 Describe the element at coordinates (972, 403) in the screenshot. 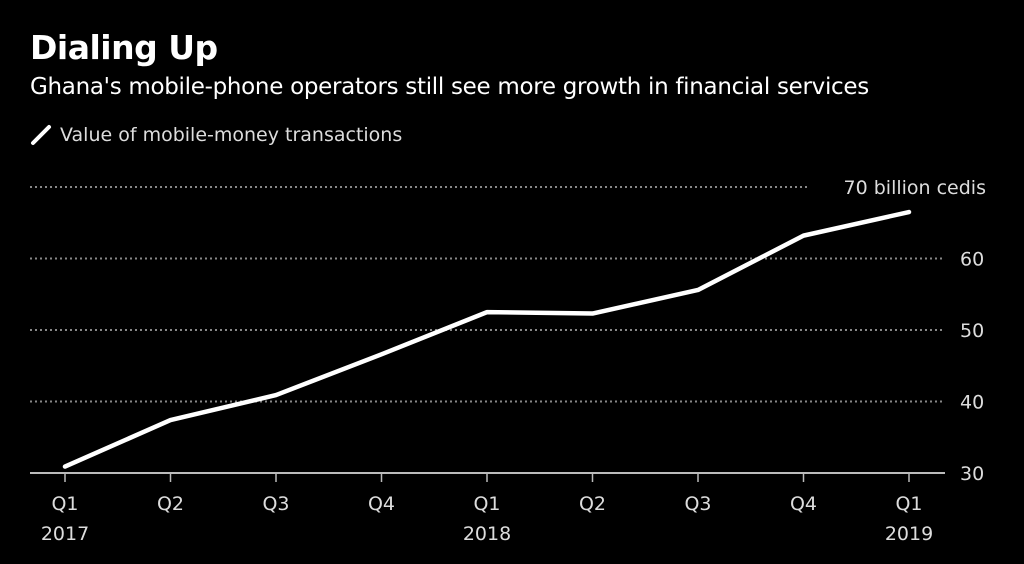

I see `y-tick-label-40: 40` at that location.